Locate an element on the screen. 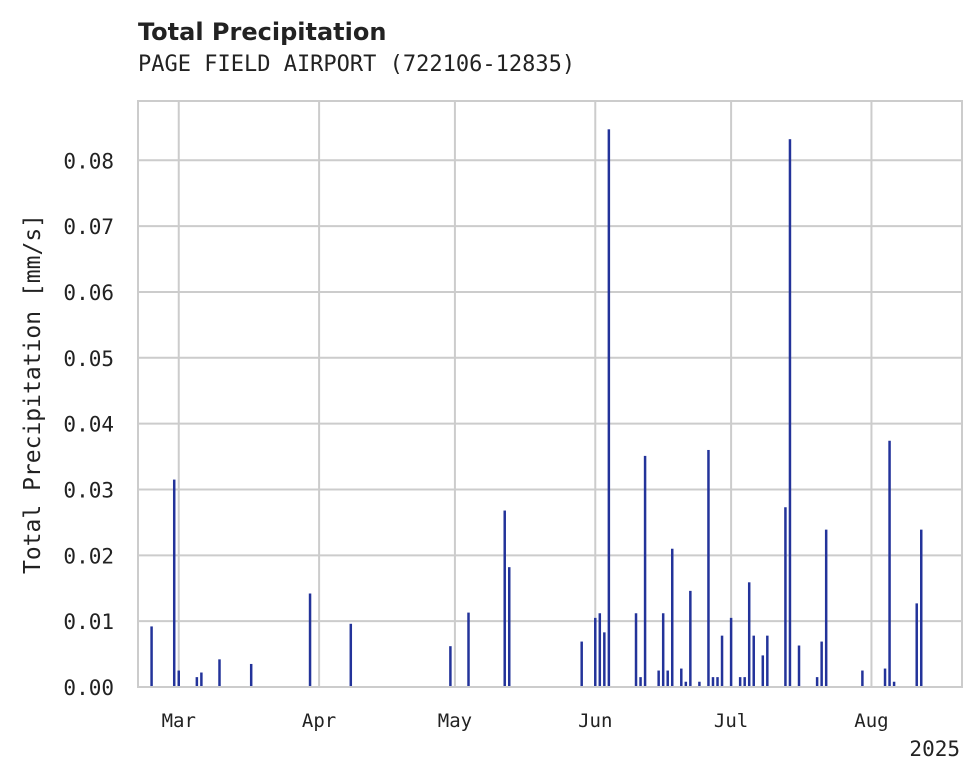 This screenshot has height=783, width=980. year-label: 2025 is located at coordinates (934, 749).